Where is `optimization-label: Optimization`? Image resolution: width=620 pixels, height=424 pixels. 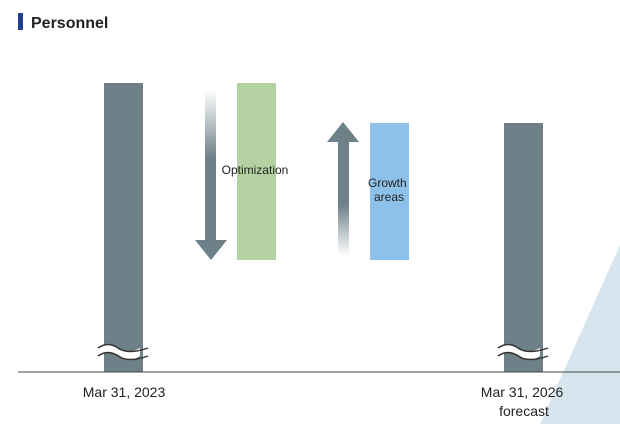 optimization-label: Optimization is located at coordinates (255, 170).